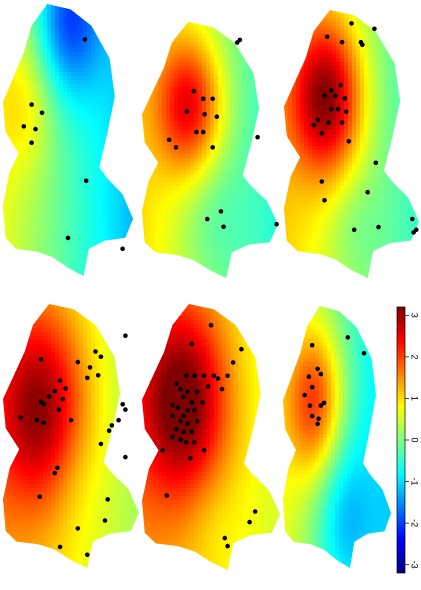 This screenshot has width=421, height=590. What do you see at coordinates (415, 356) in the screenshot?
I see `colorbar-tick-label: 2` at bounding box center [415, 356].